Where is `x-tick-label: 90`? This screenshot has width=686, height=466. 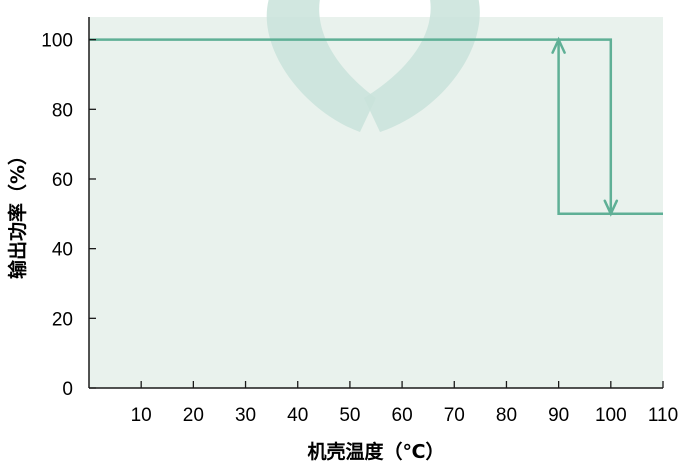
x-tick-label: 90 is located at coordinates (558, 415).